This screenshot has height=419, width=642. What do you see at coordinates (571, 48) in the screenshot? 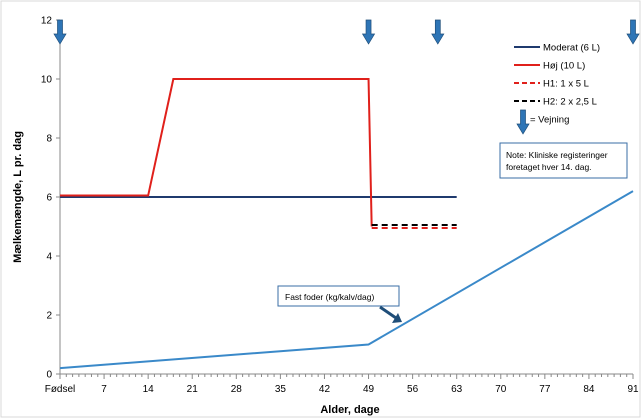
I see `legend-entry-0: Moderat (6 L)` at bounding box center [571, 48].